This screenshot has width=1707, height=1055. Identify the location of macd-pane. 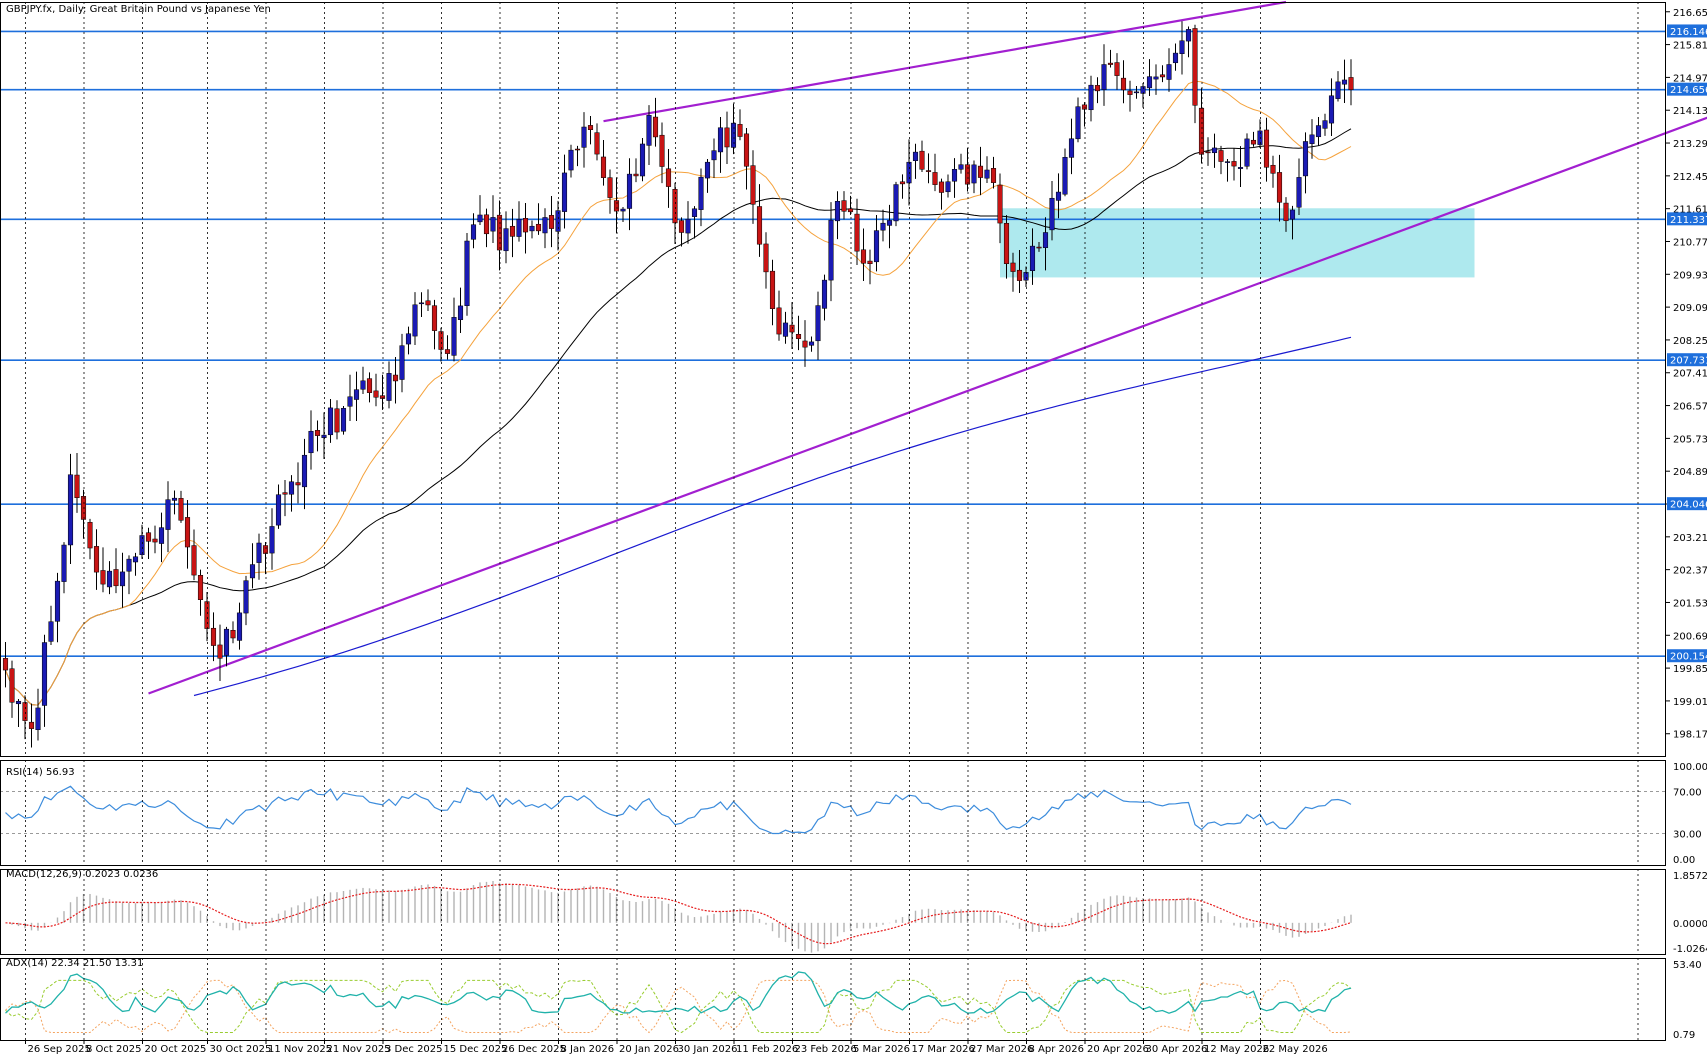
(678, 916).